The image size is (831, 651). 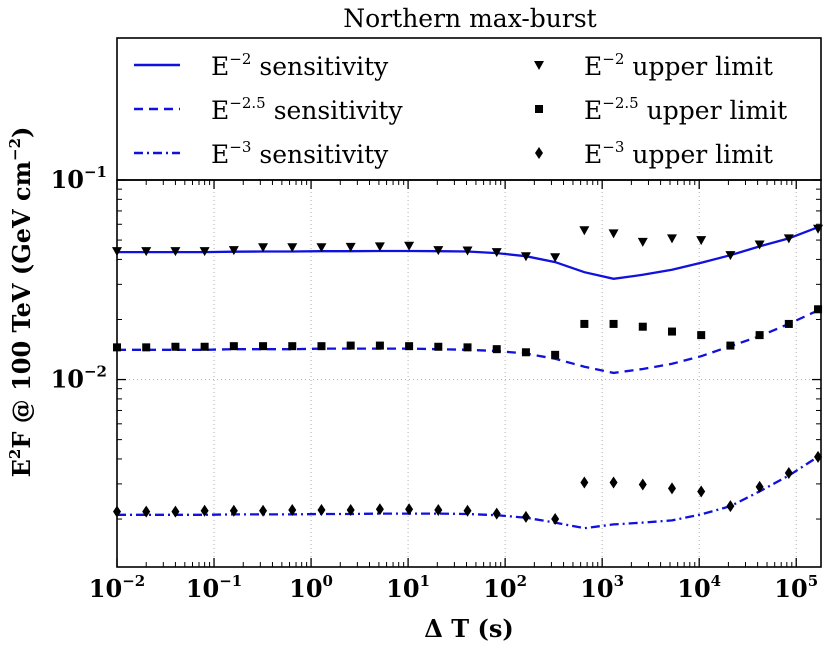 I want to click on x-tick-label: 10², so click(x=505, y=587).